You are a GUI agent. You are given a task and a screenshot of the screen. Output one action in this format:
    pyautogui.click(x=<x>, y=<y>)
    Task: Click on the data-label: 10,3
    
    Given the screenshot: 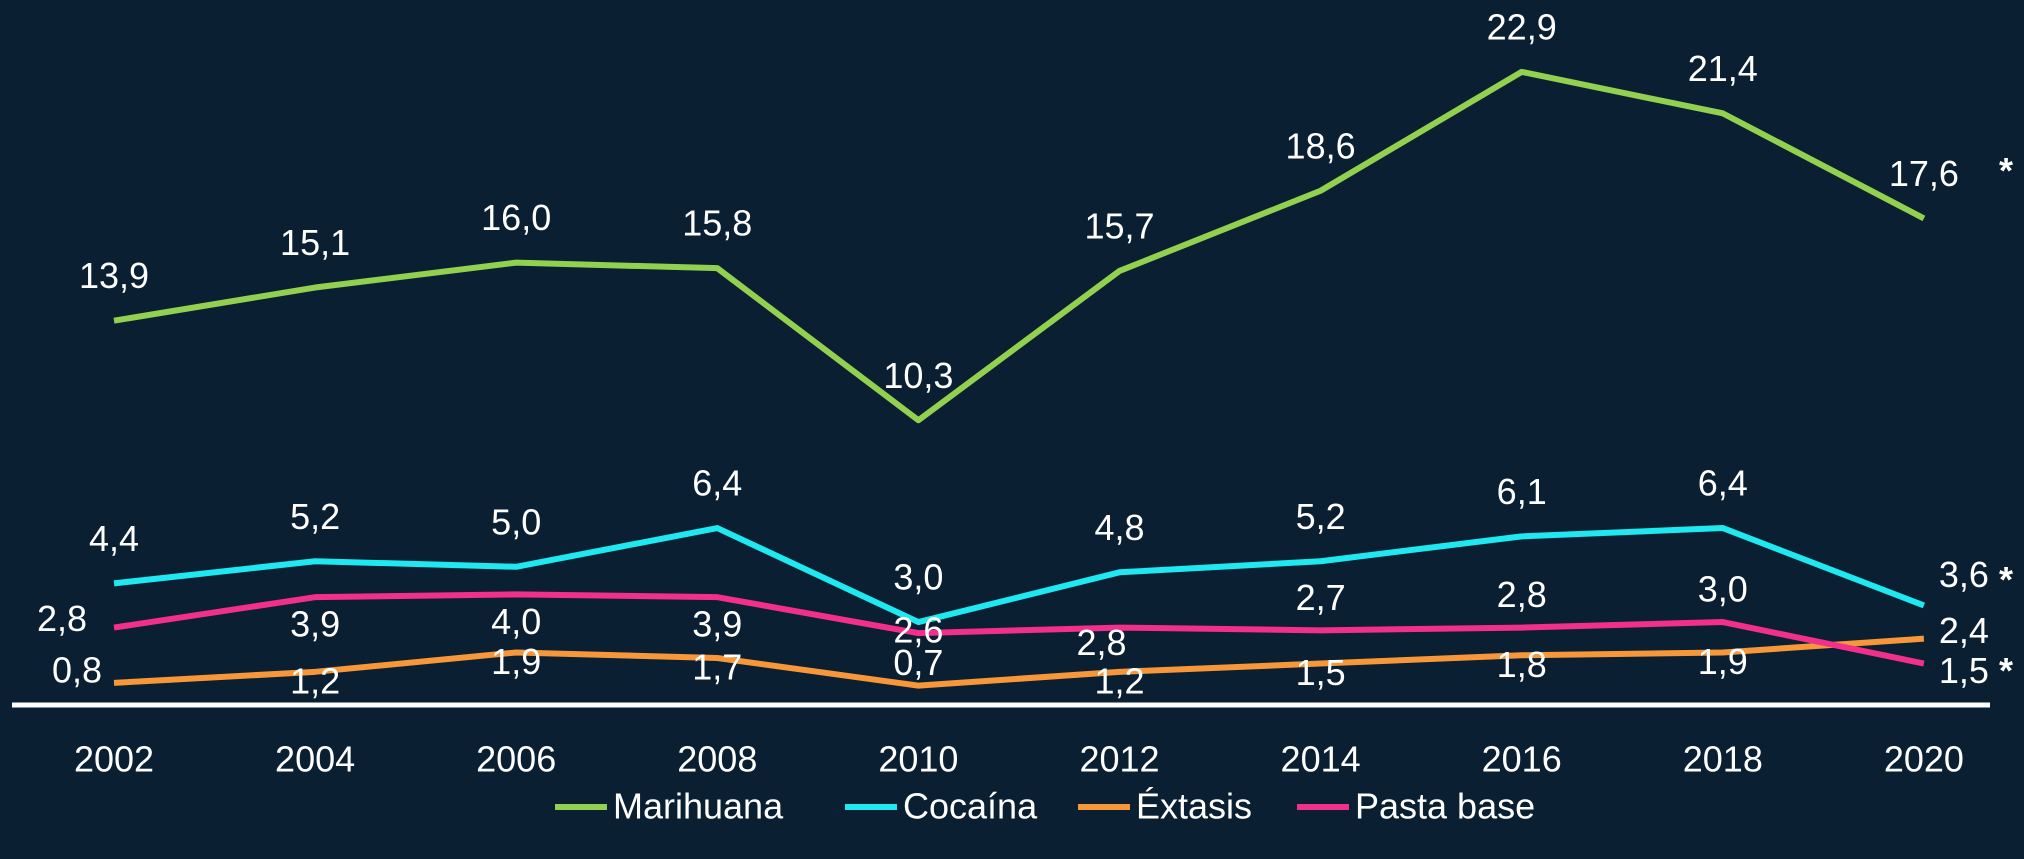 What is the action you would take?
    pyautogui.click(x=918, y=375)
    